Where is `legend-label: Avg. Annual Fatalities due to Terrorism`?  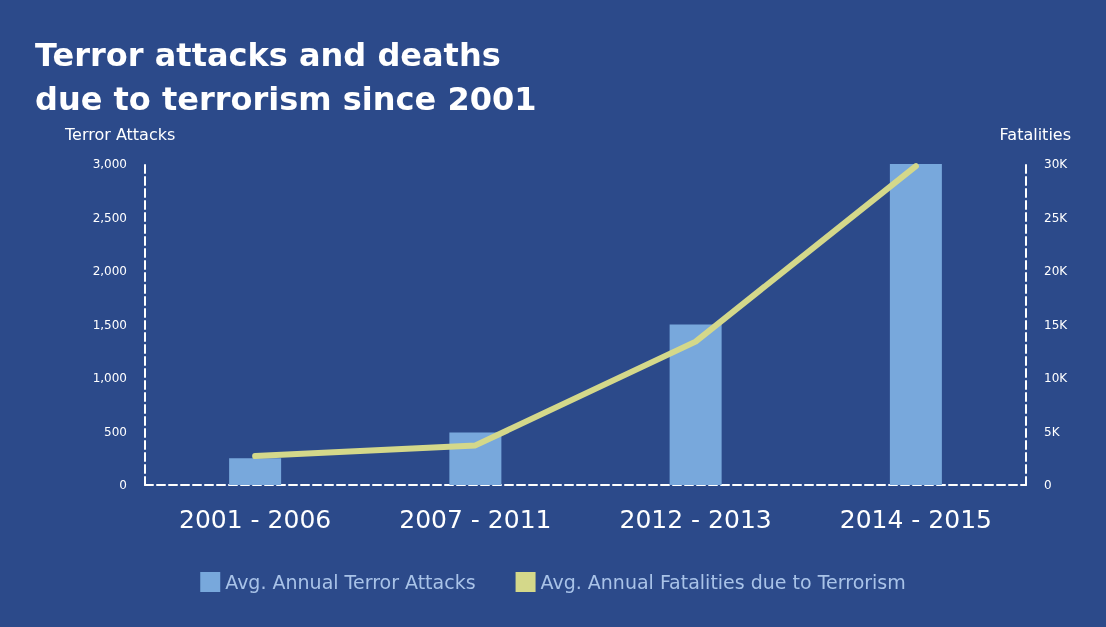 legend-label: Avg. Annual Fatalities due to Terrorism is located at coordinates (723, 582).